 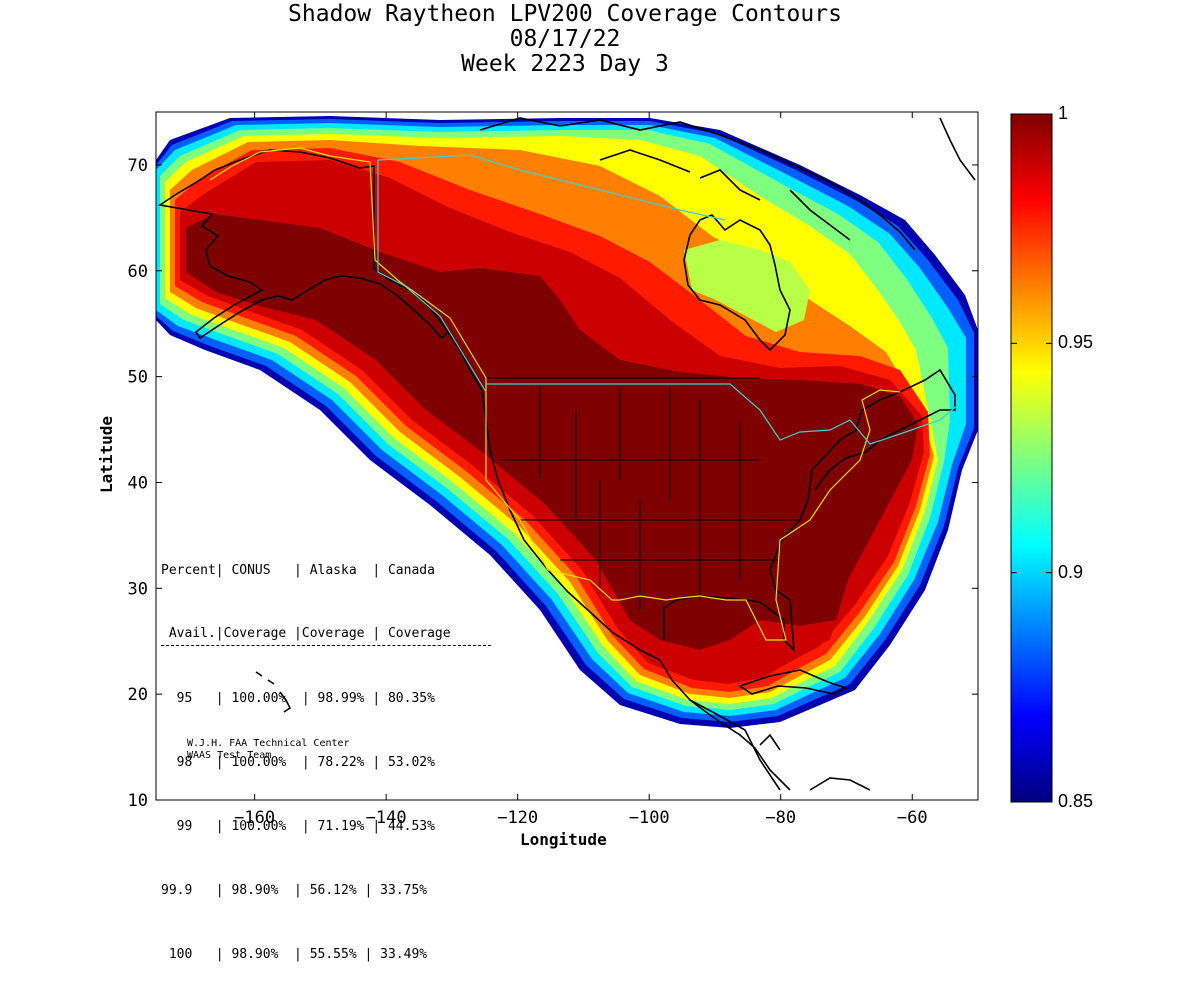 I want to click on credit-line-2: WAAS Test Team, so click(x=229, y=755).